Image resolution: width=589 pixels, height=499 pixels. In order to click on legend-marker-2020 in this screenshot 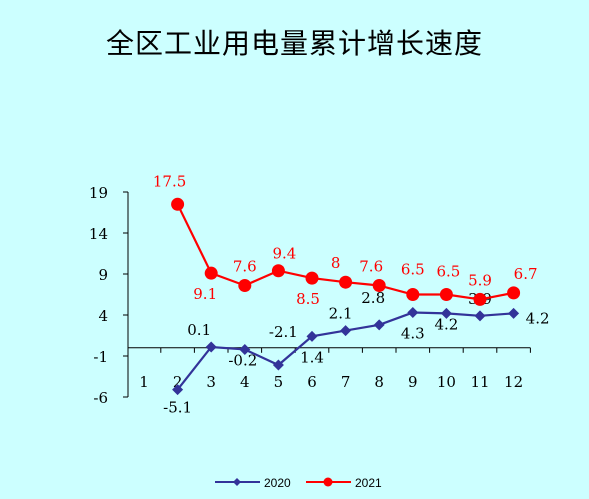, I will do `click(237, 482)`.